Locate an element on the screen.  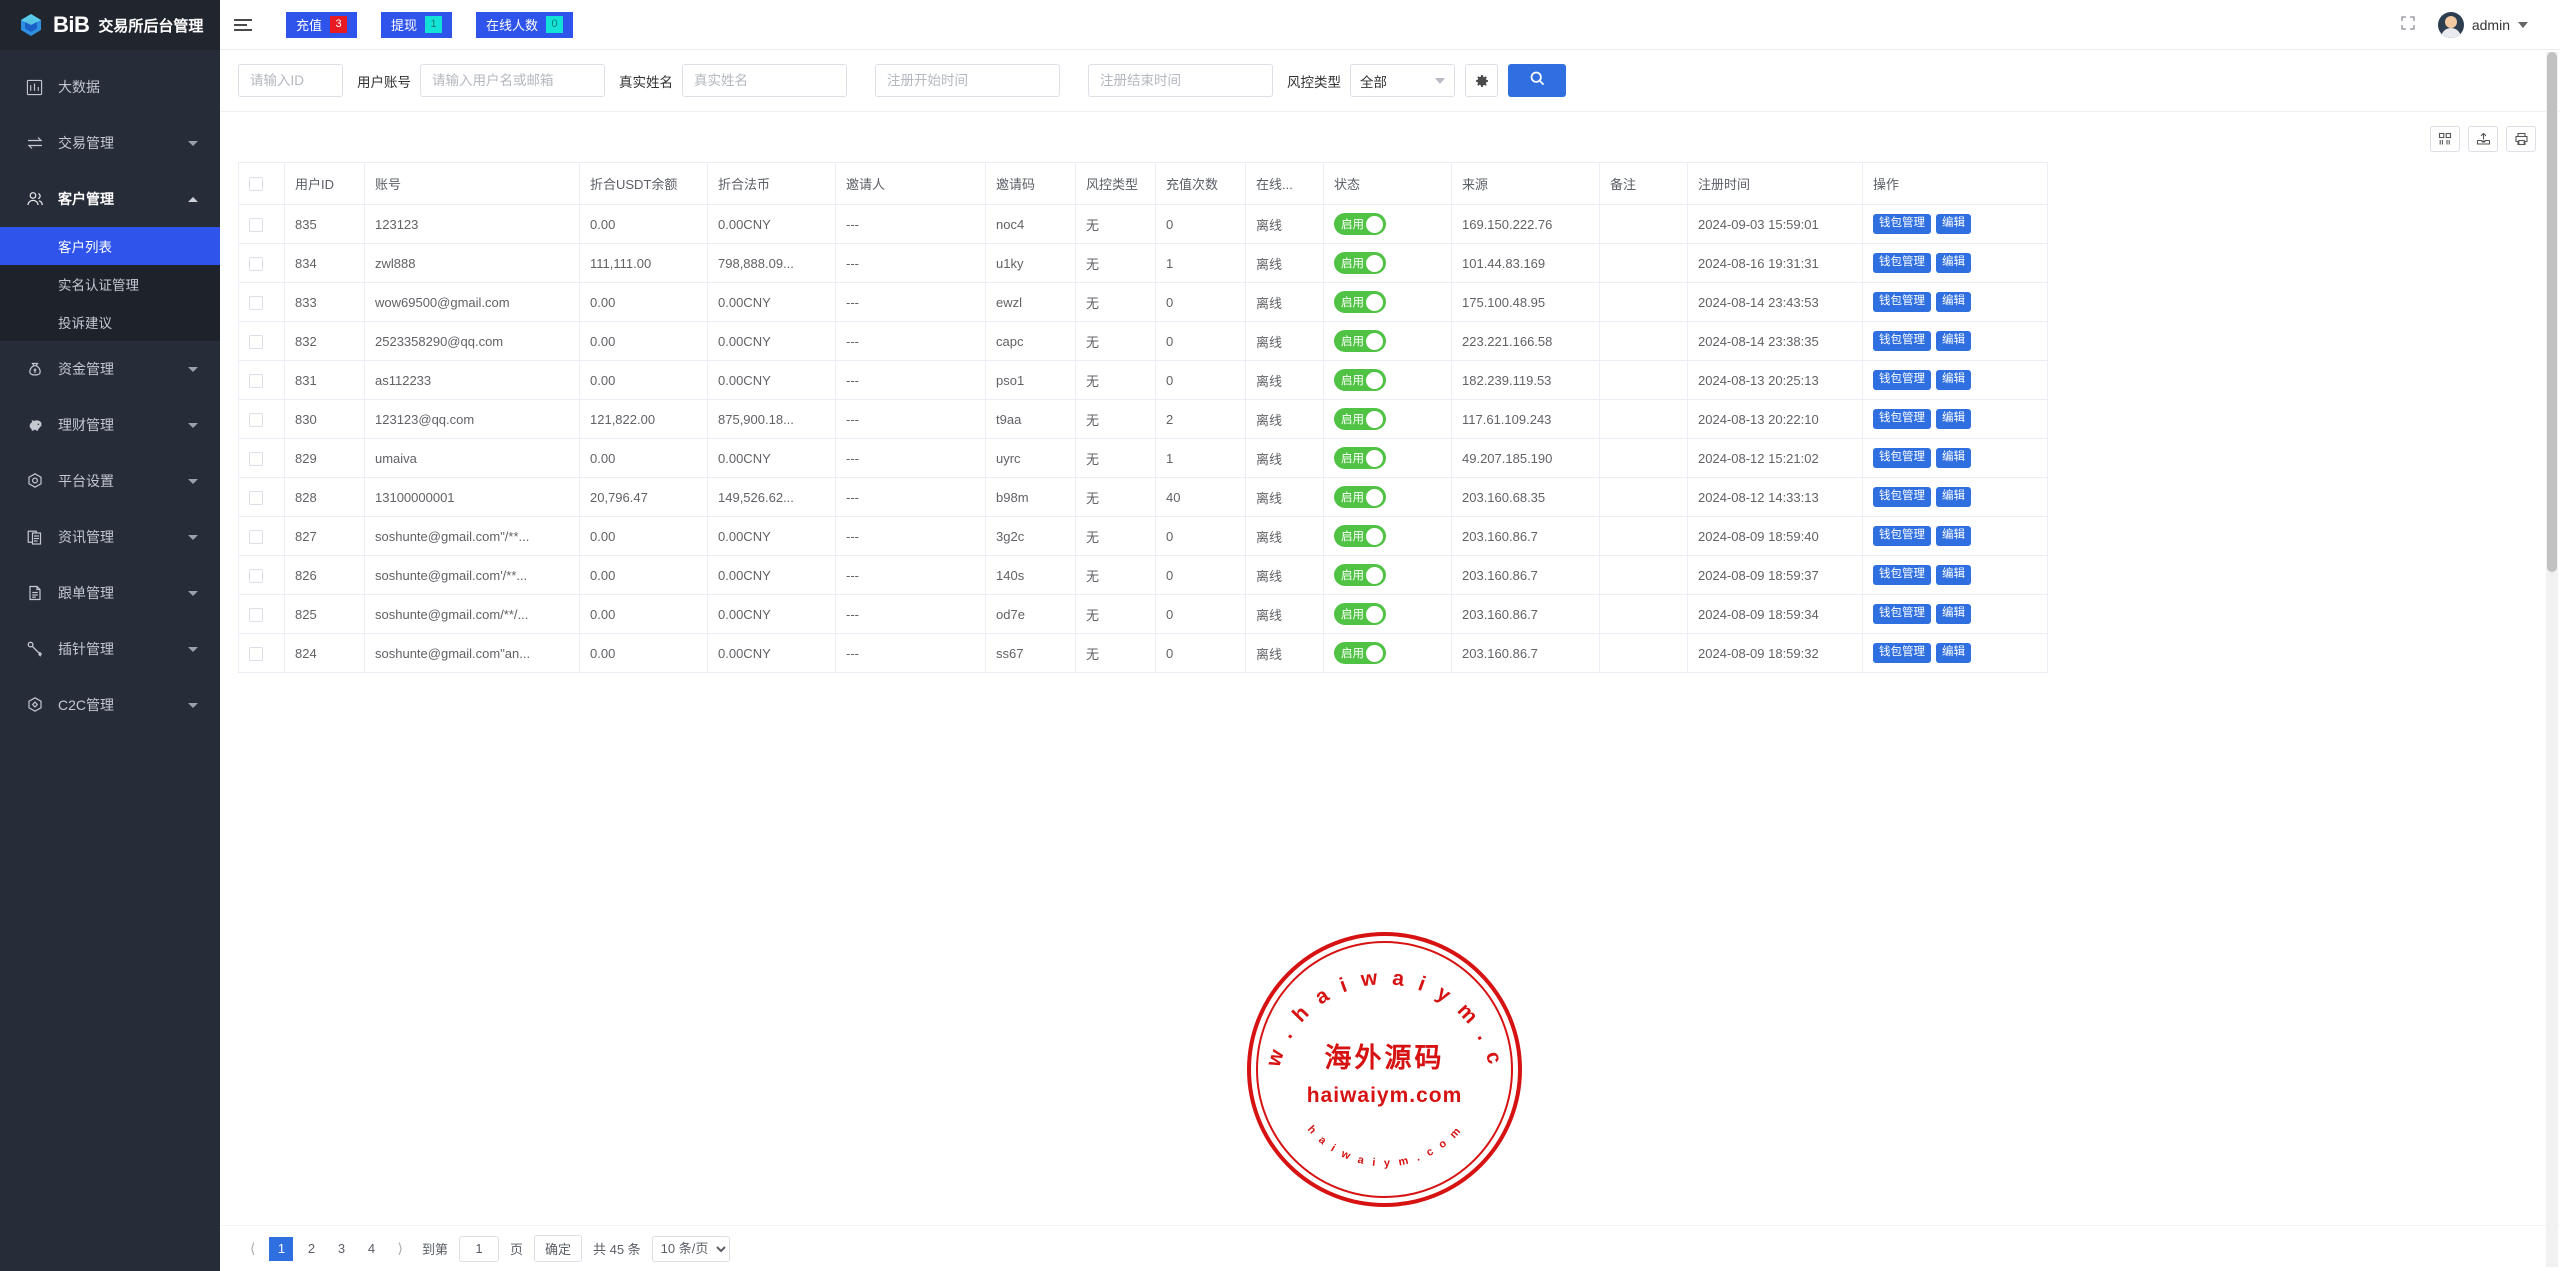
sidebar-item-news: 资讯管理 is located at coordinates (110, 537).